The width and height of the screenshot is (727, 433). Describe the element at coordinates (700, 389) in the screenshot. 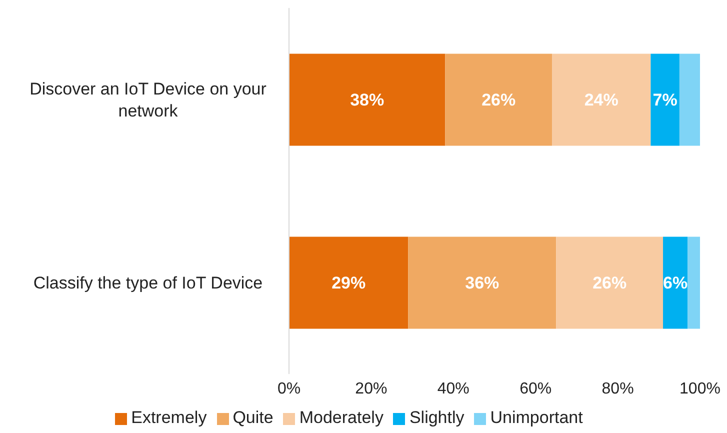

I see `x-tick-label: 100%` at that location.